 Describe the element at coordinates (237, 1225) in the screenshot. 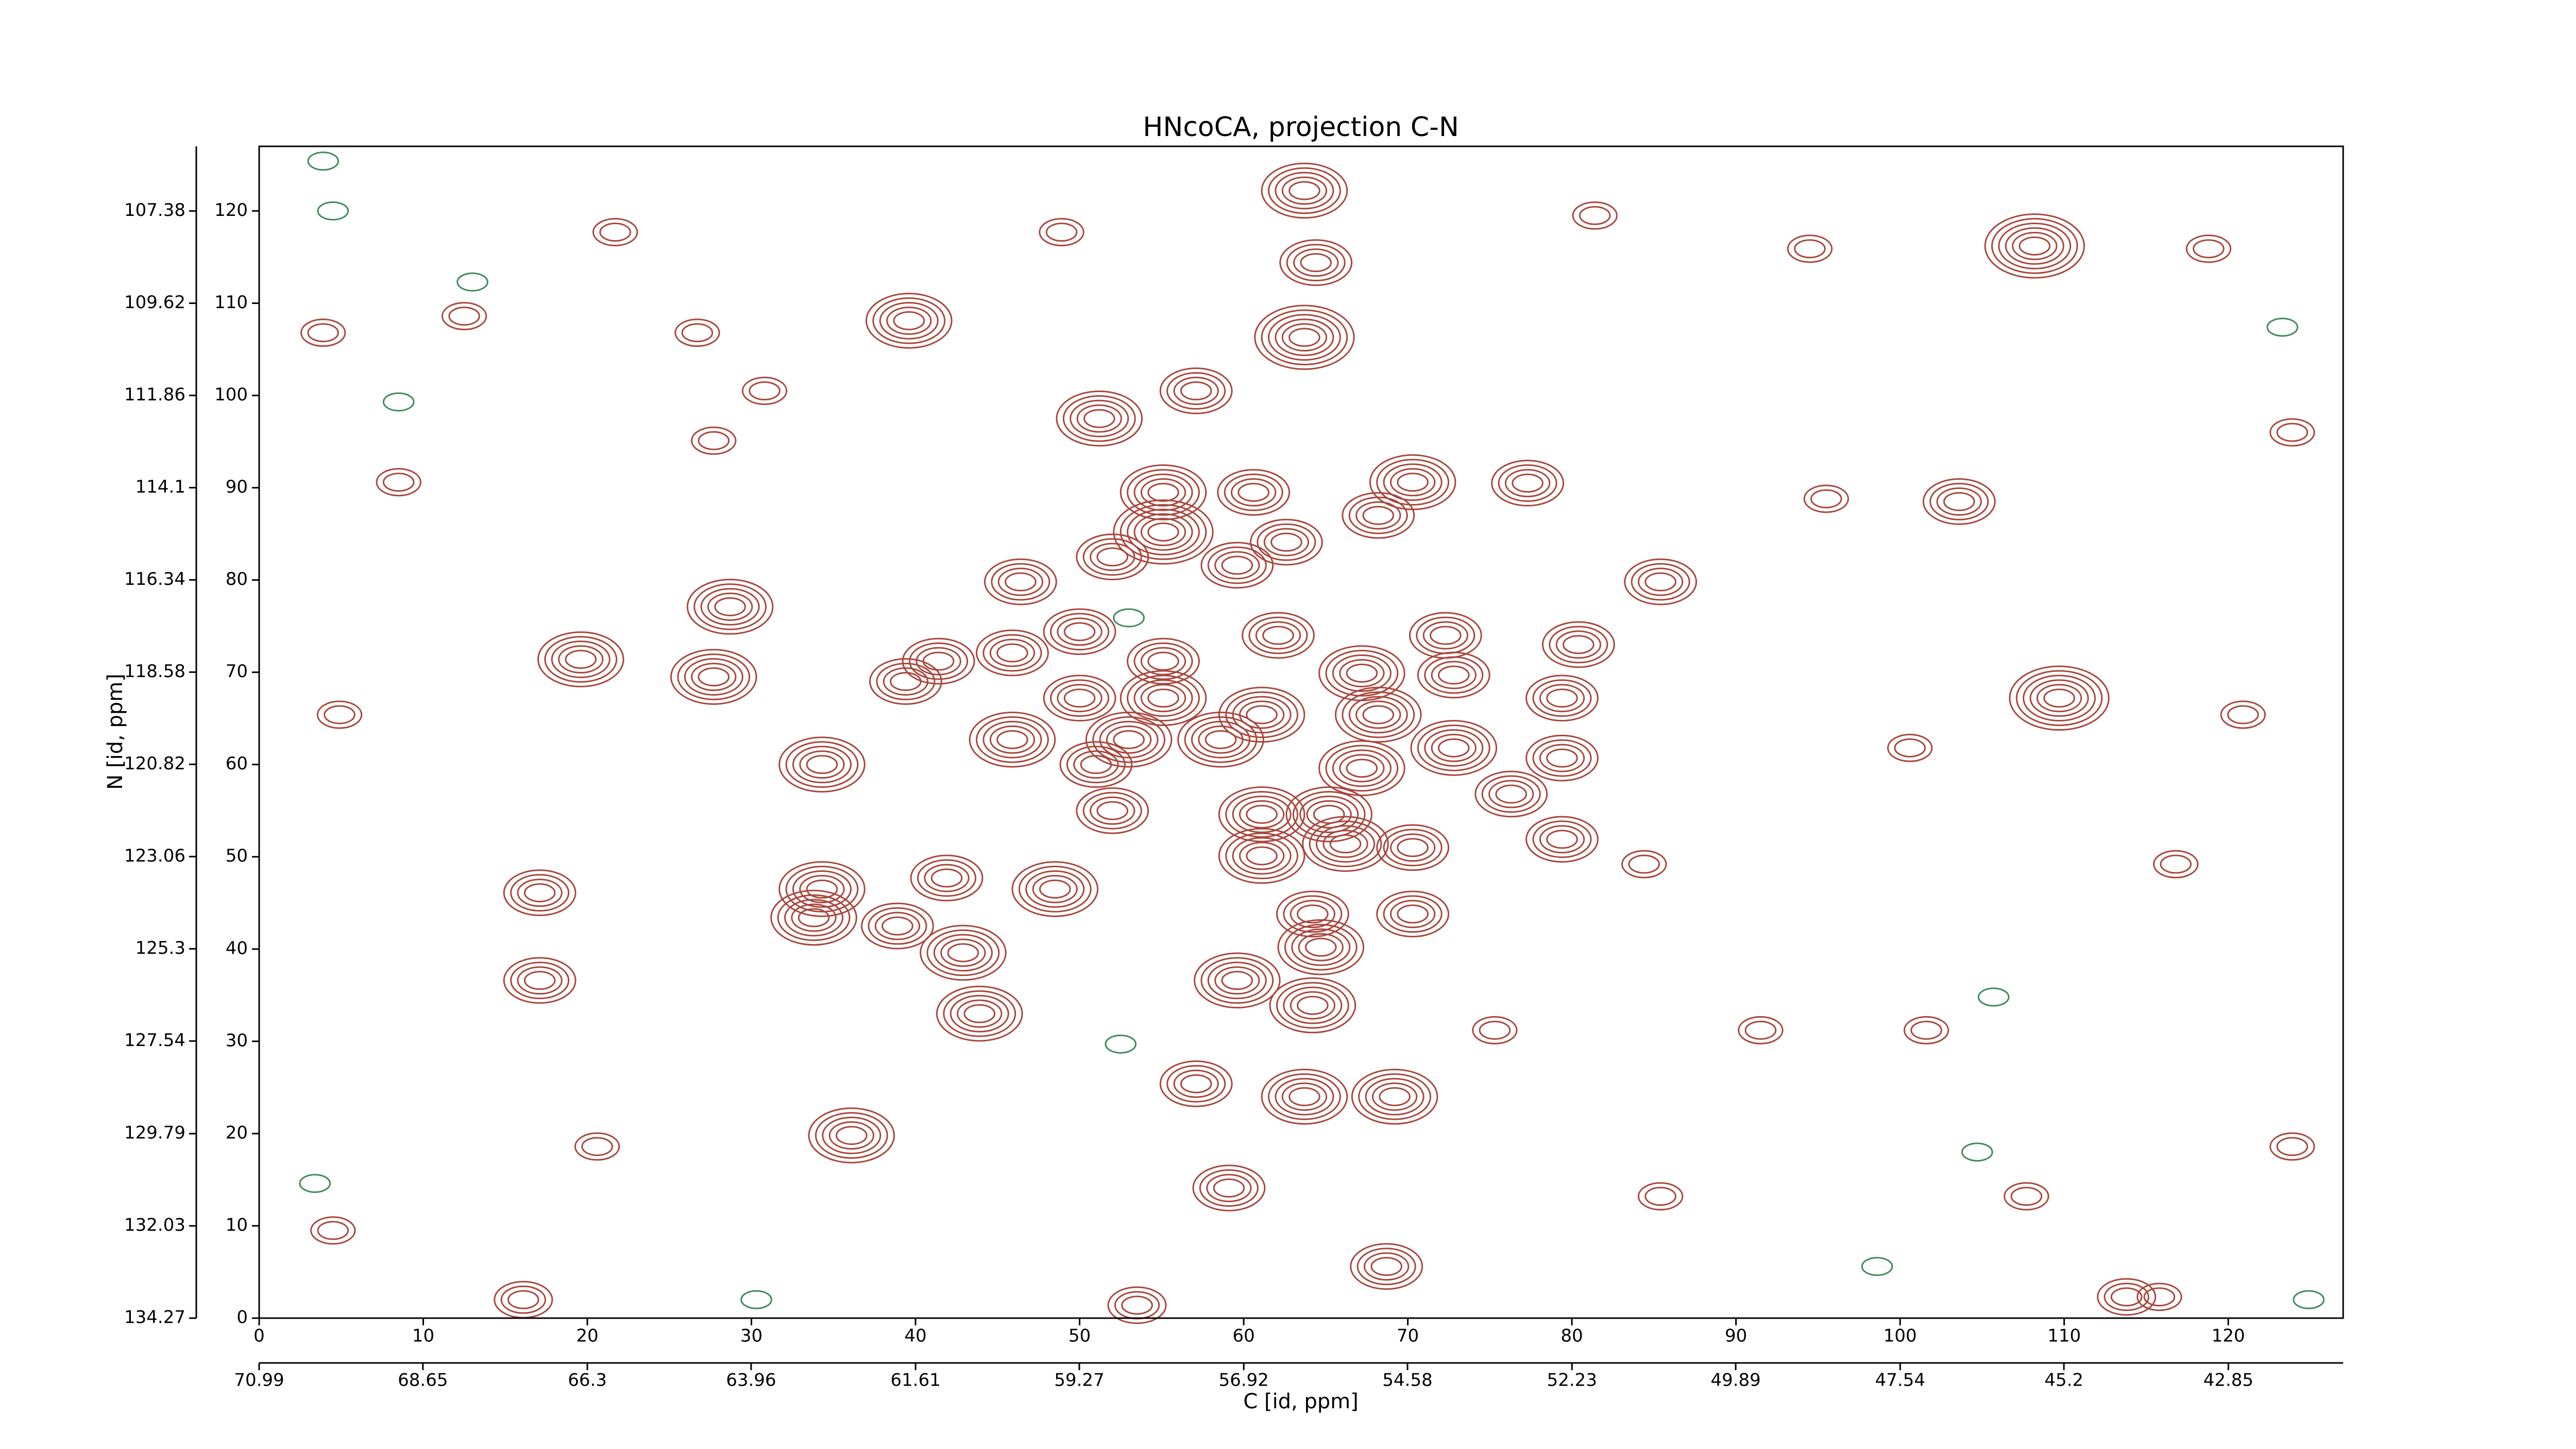

I see `y-tick-label: 10` at that location.